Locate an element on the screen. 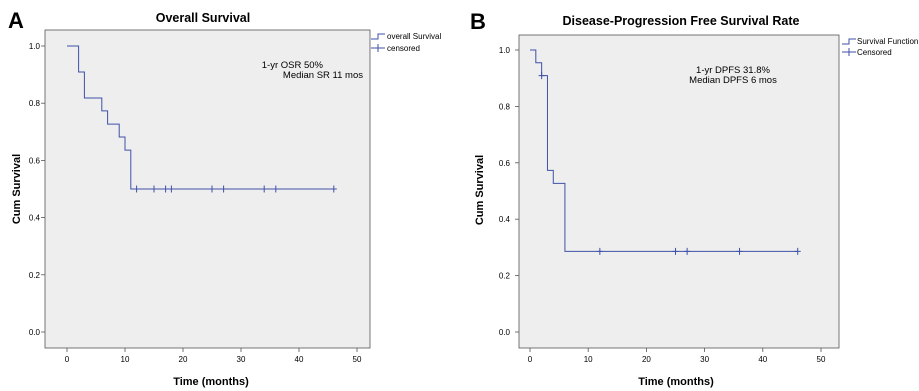 This screenshot has width=919, height=391. y-tick-label-b: 0.2 is located at coordinates (505, 276).